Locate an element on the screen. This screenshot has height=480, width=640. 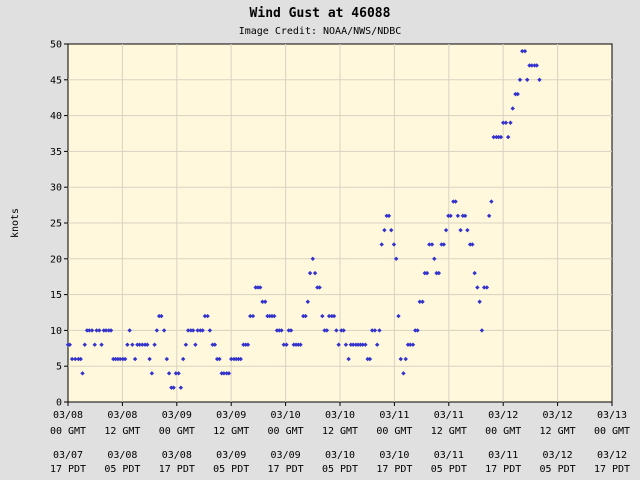
x-tick-gmt-date: 03/11 is located at coordinates (394, 415).